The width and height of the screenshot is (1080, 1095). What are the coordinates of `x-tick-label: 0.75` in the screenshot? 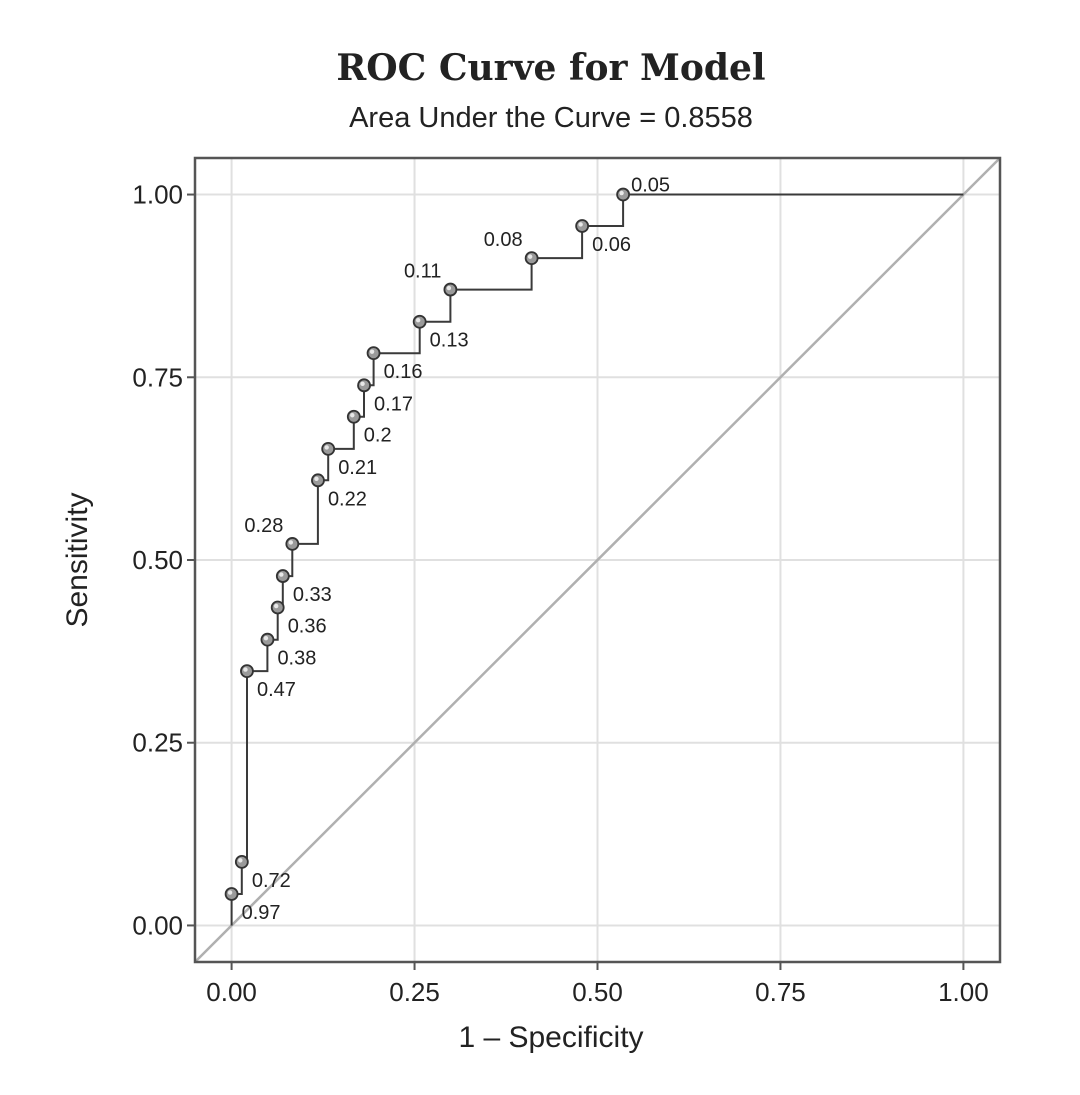 It's located at (780, 992).